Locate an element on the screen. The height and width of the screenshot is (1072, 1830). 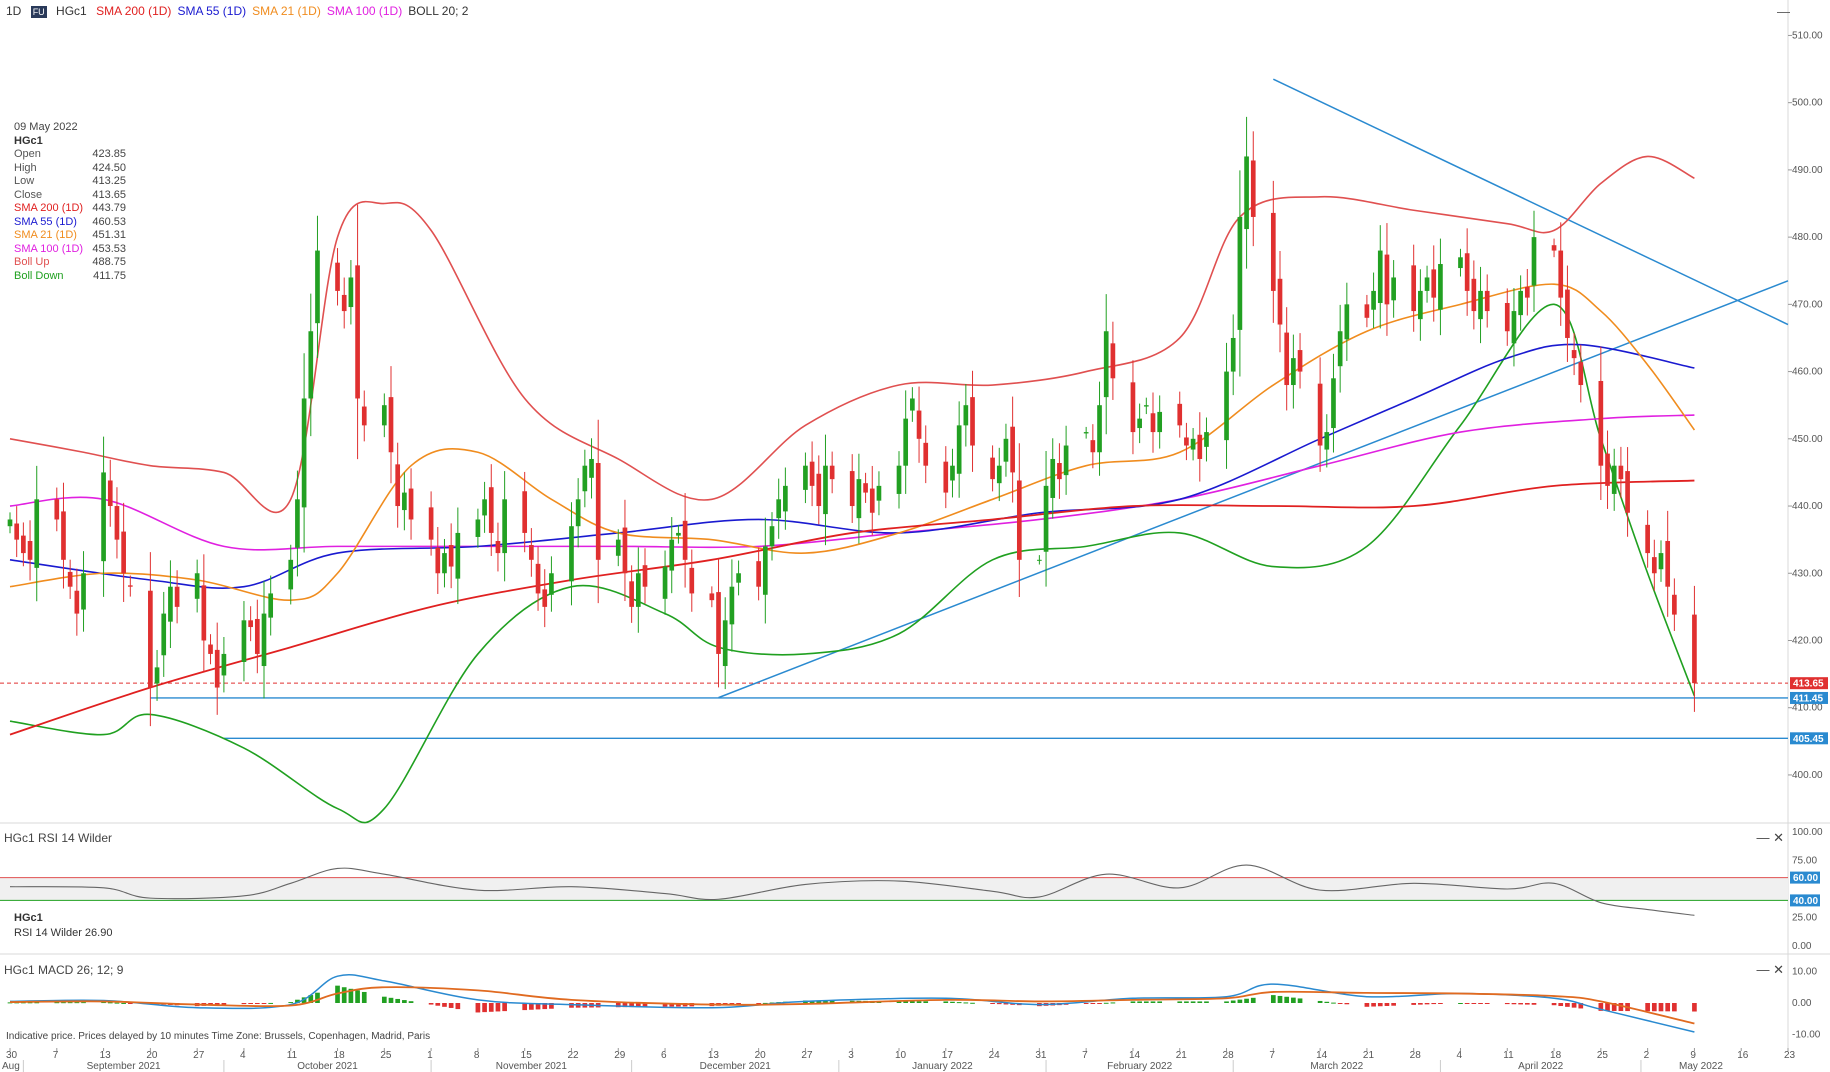
time-tick-label: 21 is located at coordinates (1182, 1055).